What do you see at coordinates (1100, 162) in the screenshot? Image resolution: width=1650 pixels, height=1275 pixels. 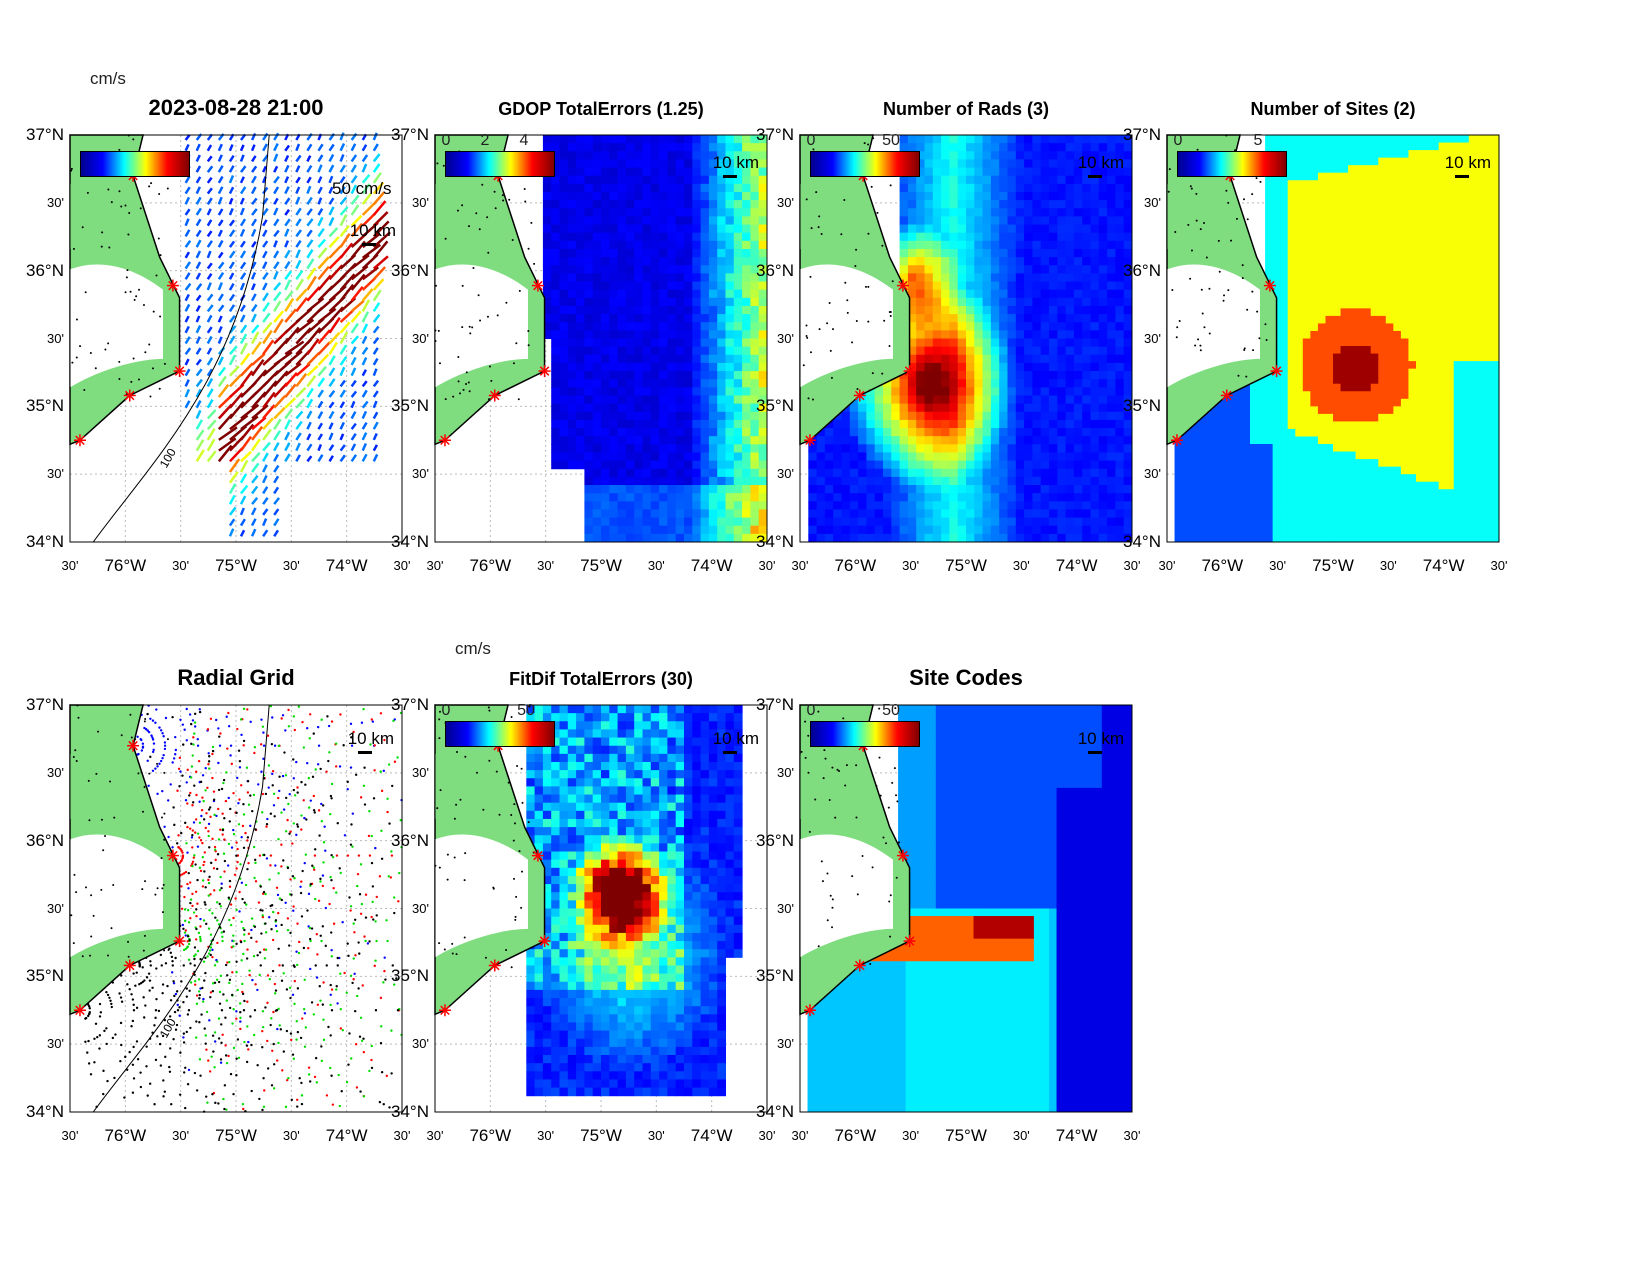 I see `scale-label: 10 km` at bounding box center [1100, 162].